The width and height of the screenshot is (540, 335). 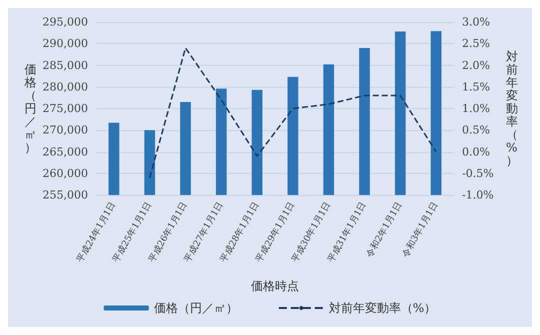 What do you see at coordinates (196, 308) in the screenshot?
I see `legend-label: 価格（円／㎡）` at bounding box center [196, 308].